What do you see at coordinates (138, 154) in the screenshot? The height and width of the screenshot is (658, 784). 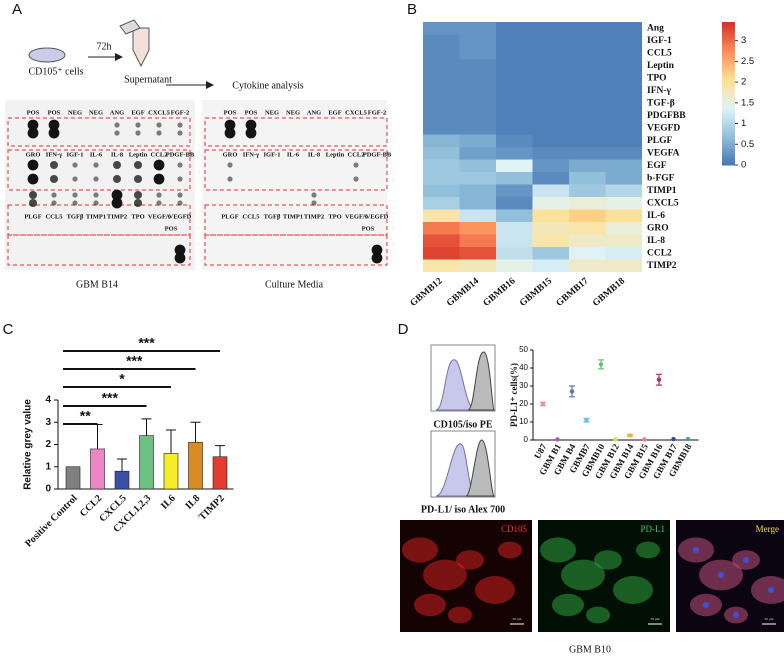 I see `blot-label: Leptin` at bounding box center [138, 154].